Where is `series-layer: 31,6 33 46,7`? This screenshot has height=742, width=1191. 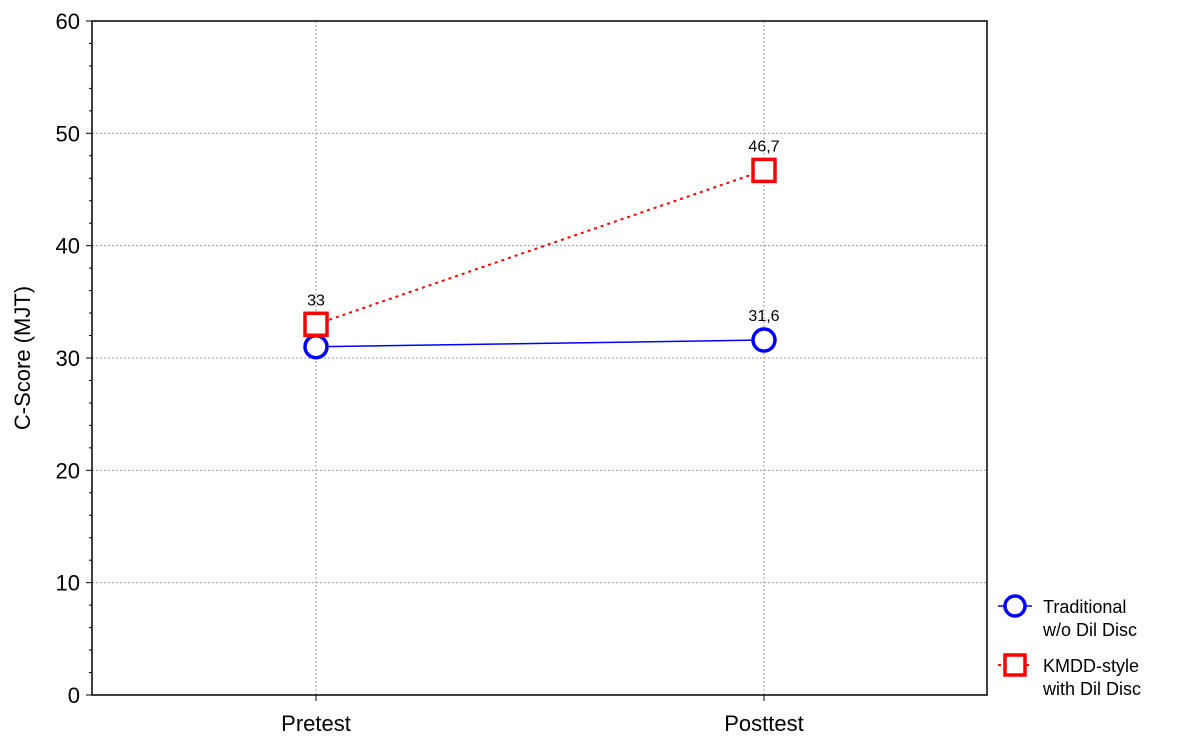
series-layer: 31,6 33 46,7 is located at coordinates (541, 249).